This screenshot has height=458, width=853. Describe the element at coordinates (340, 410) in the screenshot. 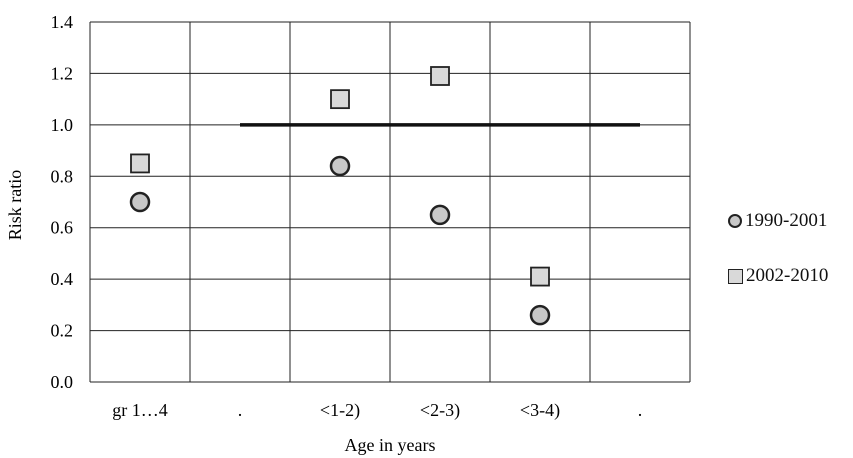

I see `x-tick-label: <1-2)` at that location.